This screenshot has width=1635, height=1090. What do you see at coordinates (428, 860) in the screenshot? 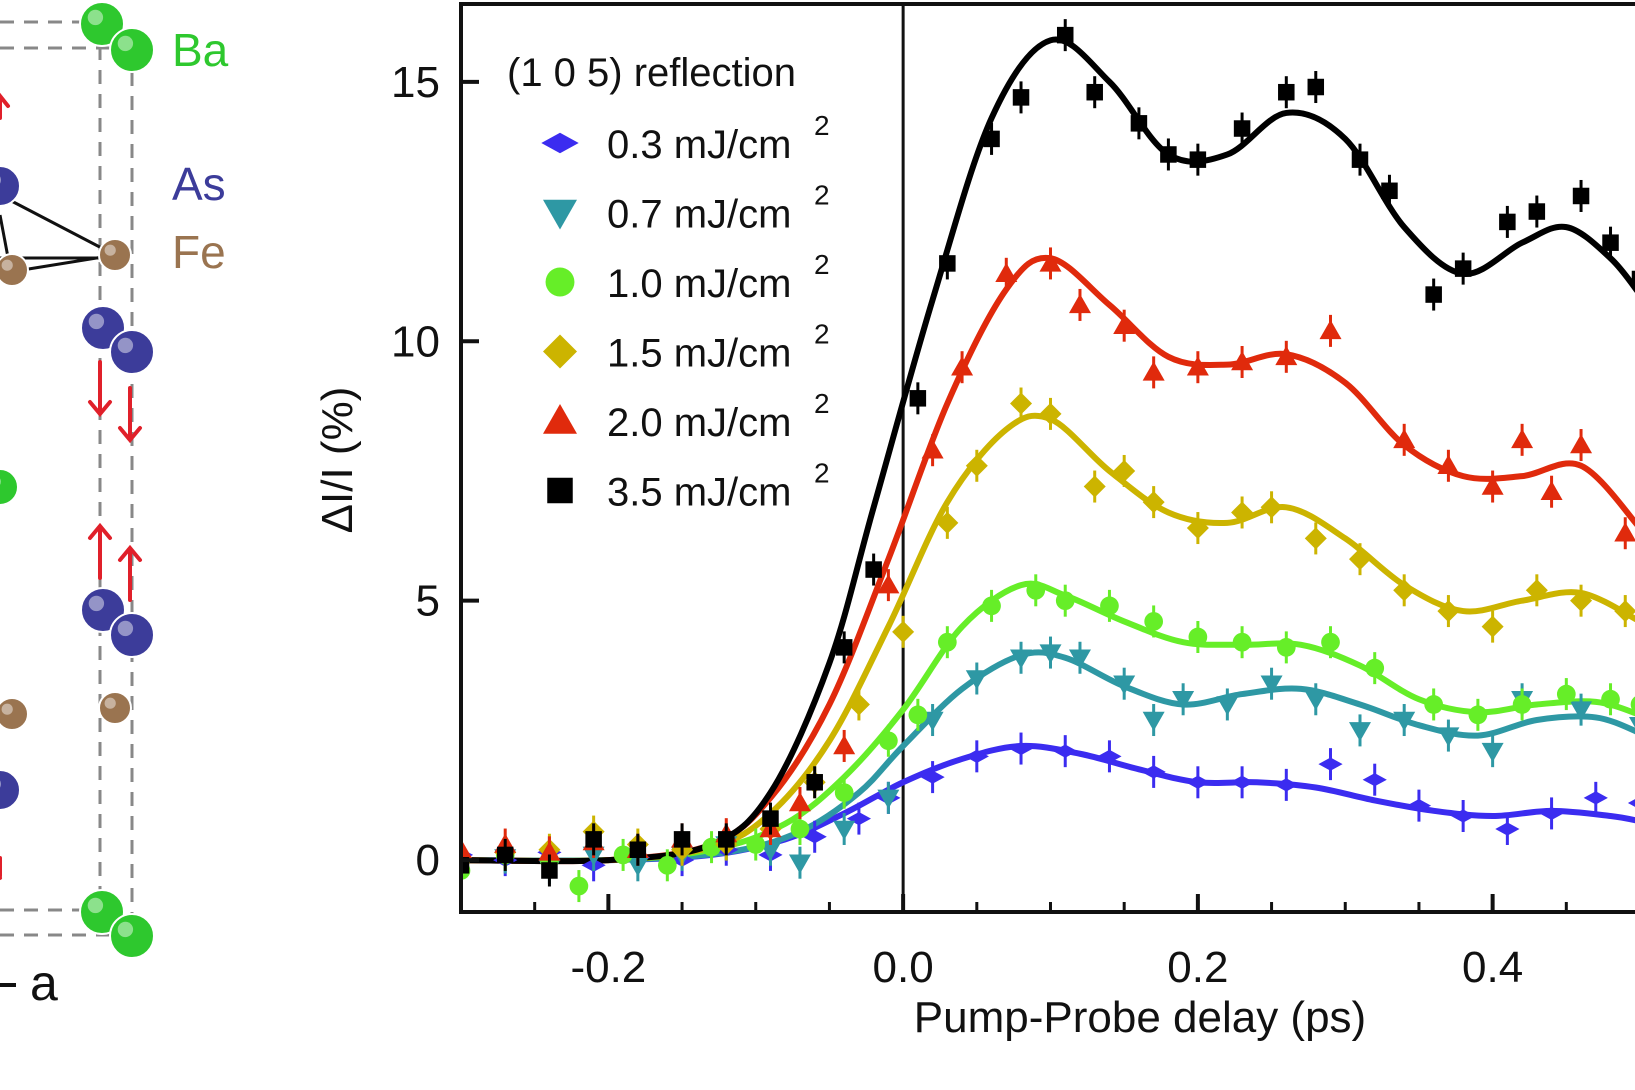
I see `y-tick-label: 0` at bounding box center [428, 860].